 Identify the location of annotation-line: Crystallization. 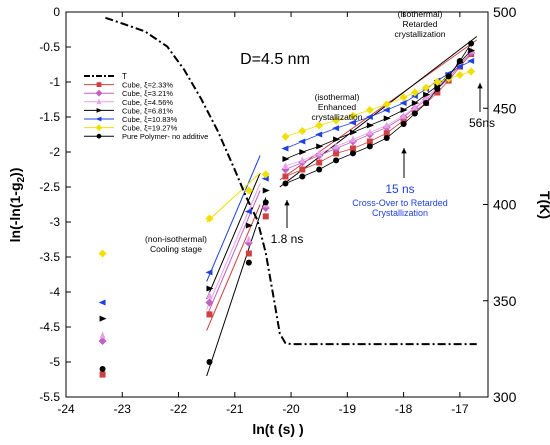
(400, 213).